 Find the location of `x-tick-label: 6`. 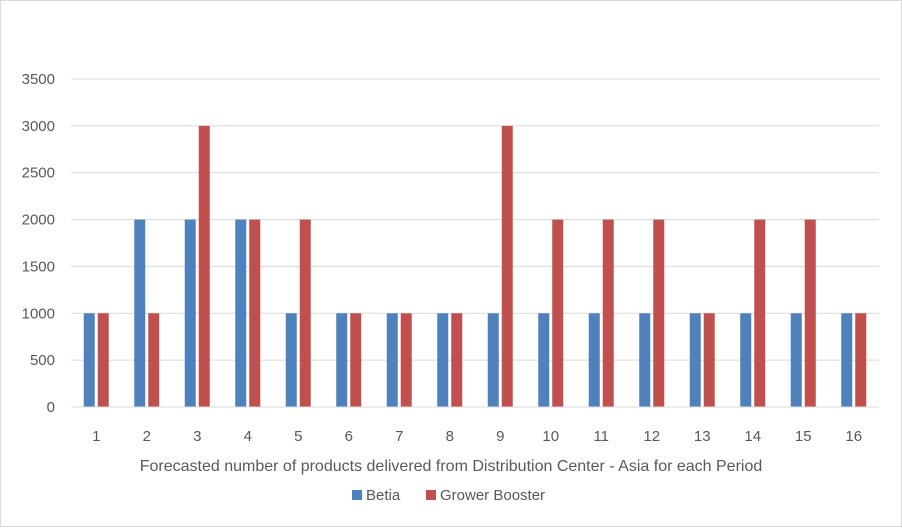

x-tick-label: 6 is located at coordinates (349, 436).